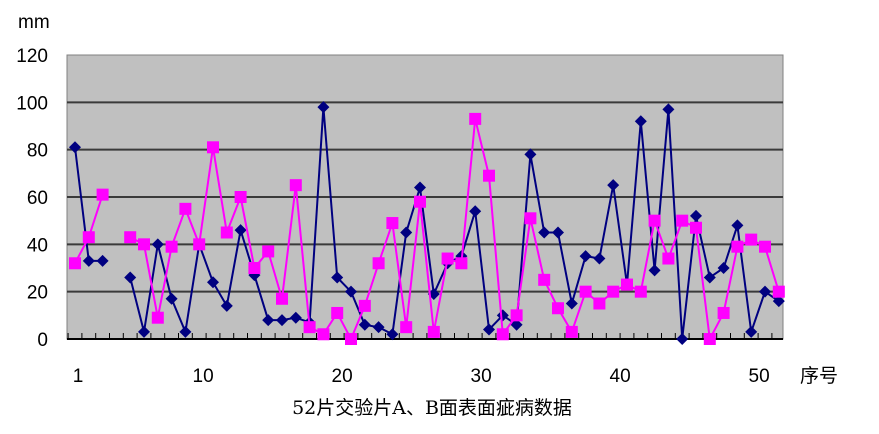  Describe the element at coordinates (42, 340) in the screenshot. I see `y-tick-label: 0` at that location.